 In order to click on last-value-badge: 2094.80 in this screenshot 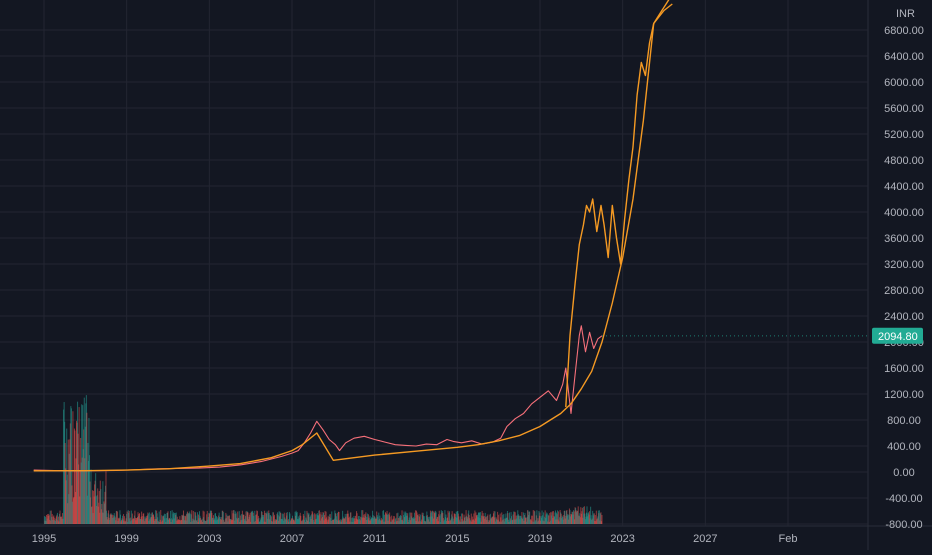, I will do `click(897, 335)`.